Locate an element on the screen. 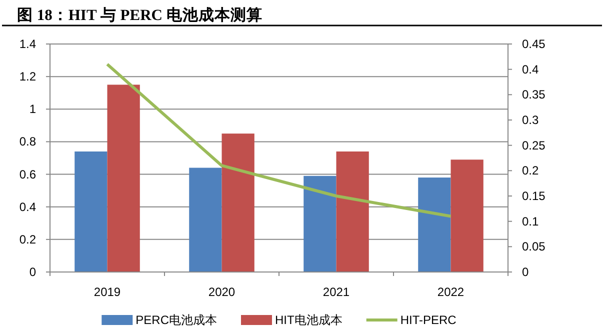 The image size is (604, 336). y2-tick-label: 0.4 is located at coordinates (531, 69).